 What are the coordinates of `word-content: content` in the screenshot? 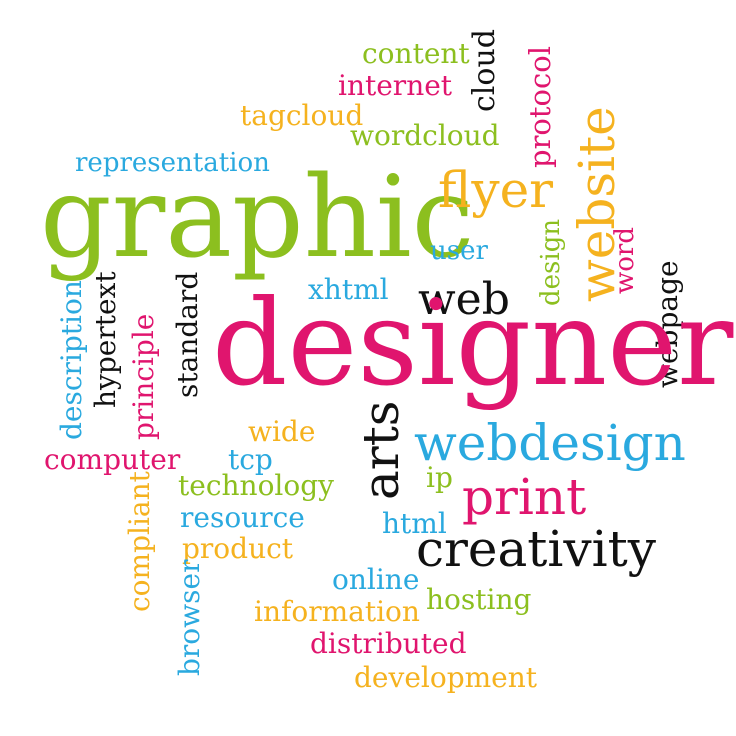 It's located at (416, 53).